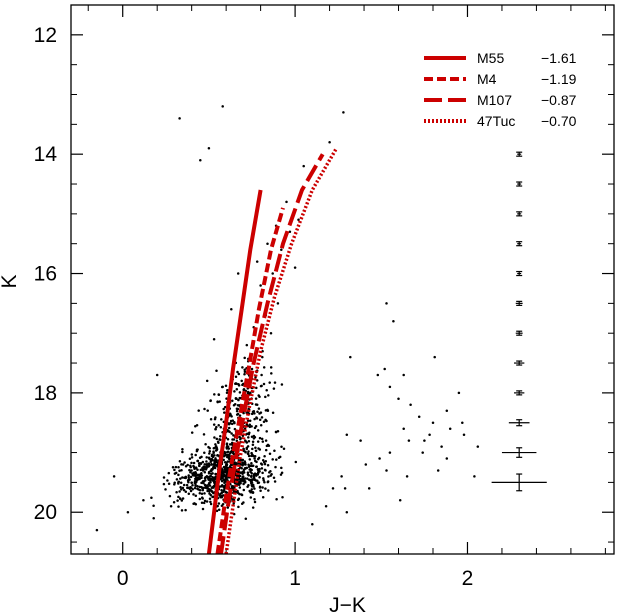 This screenshot has height=616, width=620. What do you see at coordinates (559, 79) in the screenshot?
I see `legend-metallicity: −1.19` at bounding box center [559, 79].